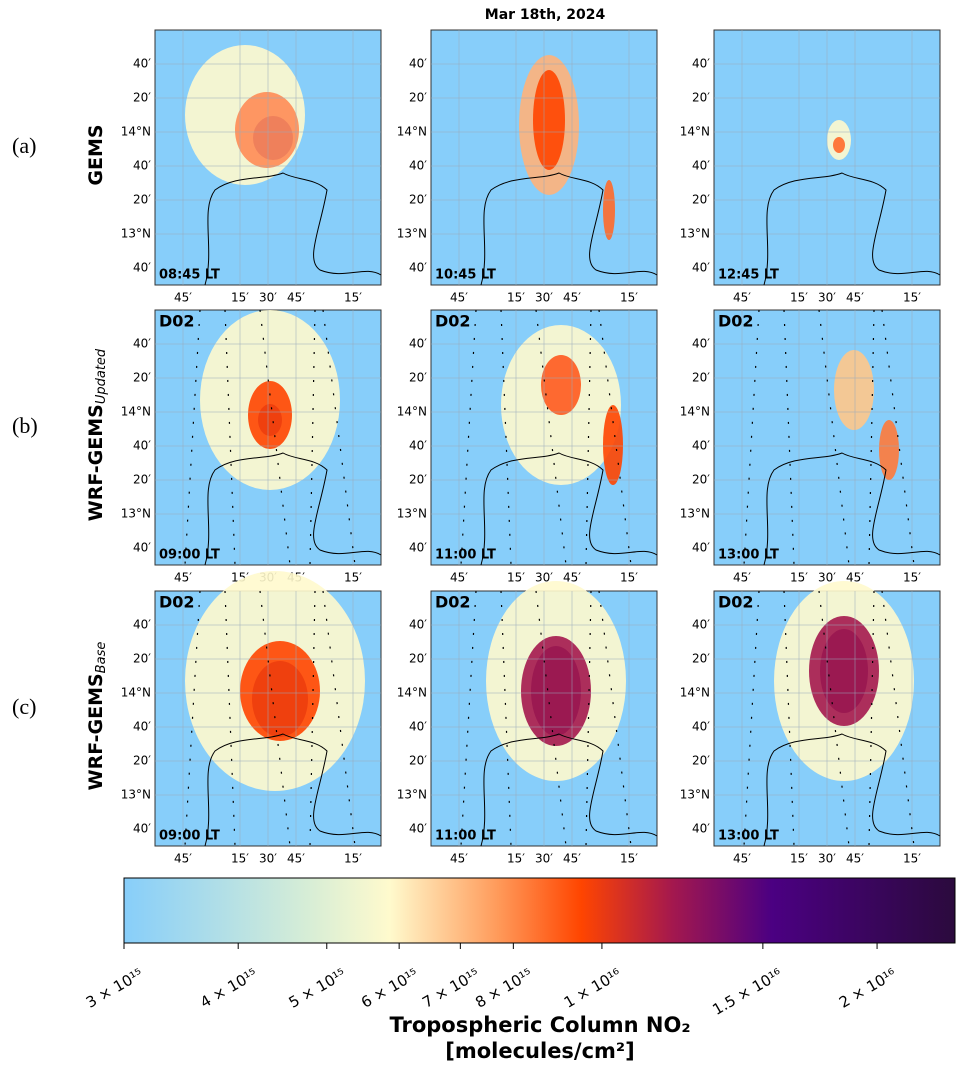 This screenshot has width=956, height=1069. Describe the element at coordinates (867, 988) in the screenshot. I see `colorbar-tick-label: 2 × 10¹⁶` at that location.